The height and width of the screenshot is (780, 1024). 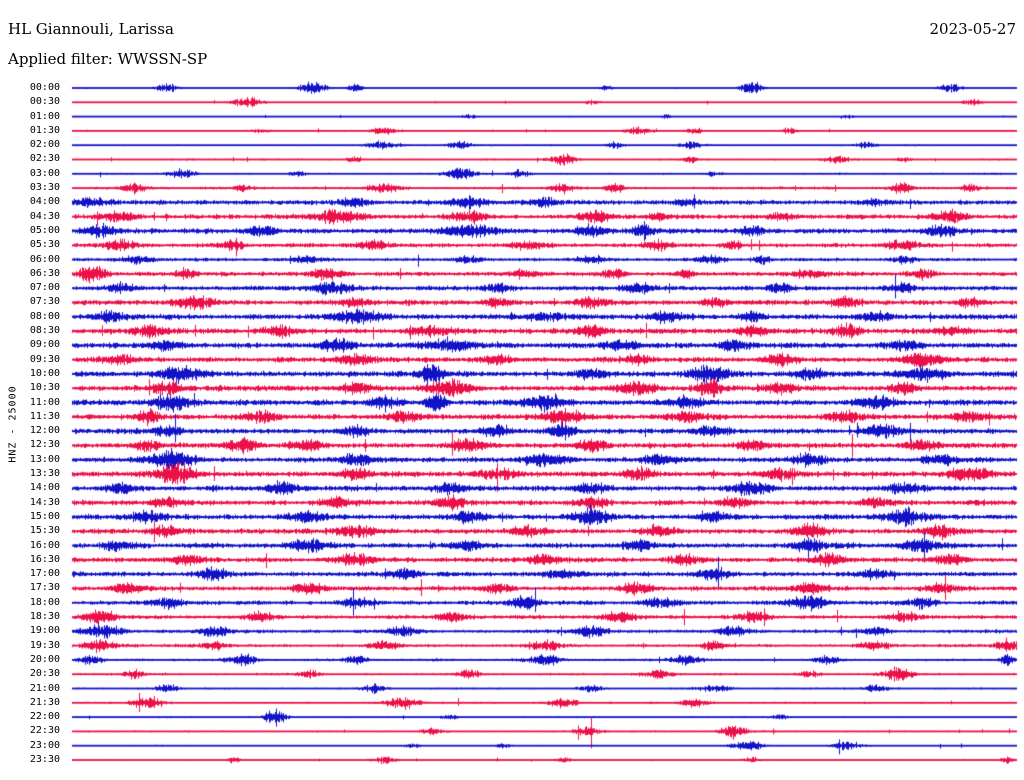 I want to click on time-label-1530: 15:30, so click(x=44, y=531).